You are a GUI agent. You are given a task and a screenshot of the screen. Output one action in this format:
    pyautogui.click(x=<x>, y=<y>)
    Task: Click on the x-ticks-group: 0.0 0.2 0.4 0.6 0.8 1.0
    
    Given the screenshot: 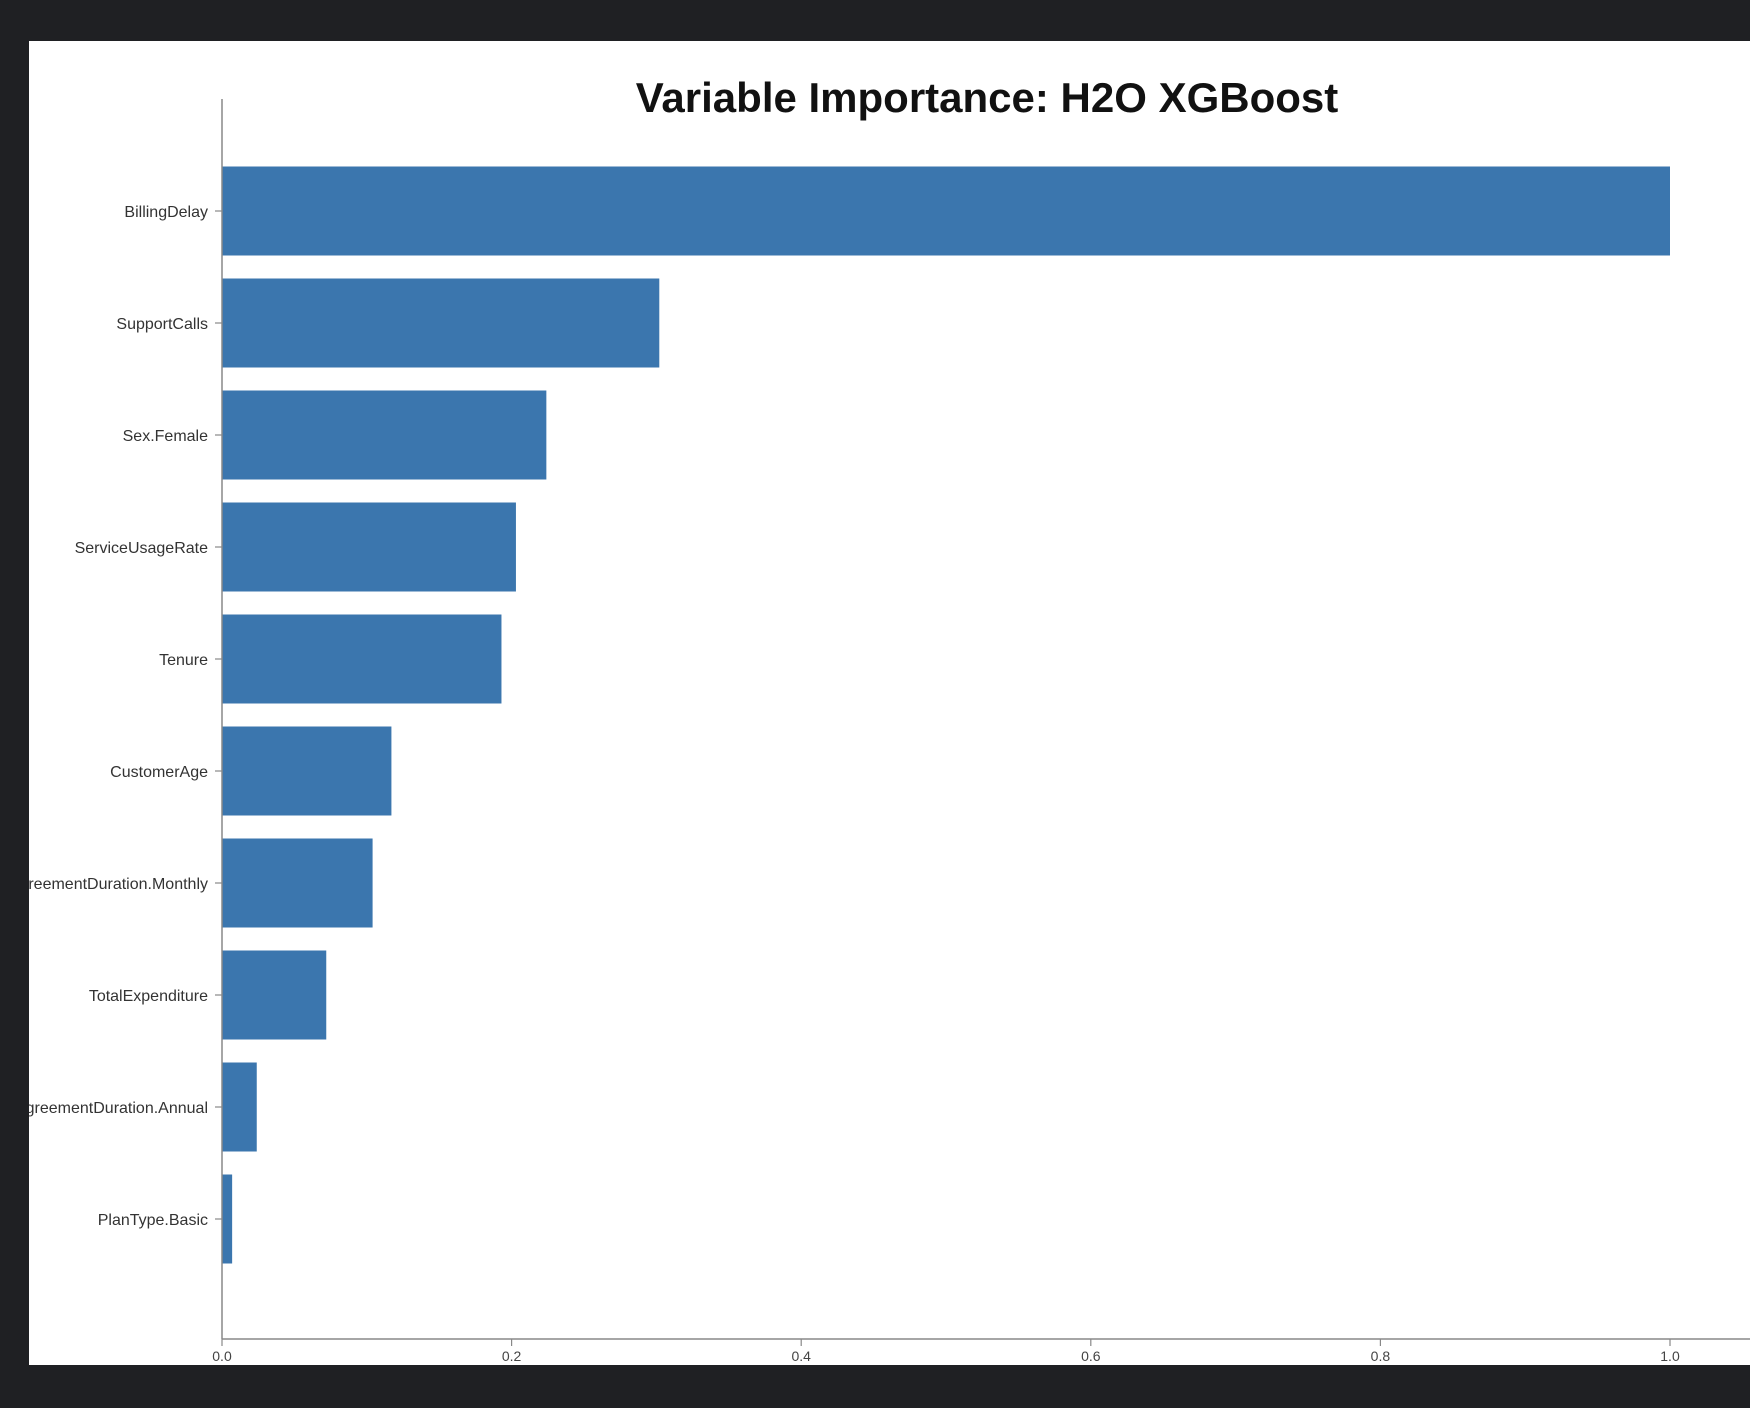 What is the action you would take?
    pyautogui.click(x=946, y=1351)
    